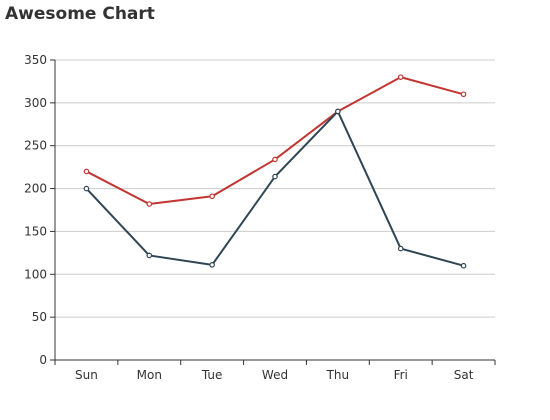 The height and width of the screenshot is (420, 550). Describe the element at coordinates (35, 189) in the screenshot. I see `y-tick-label: 200` at that location.